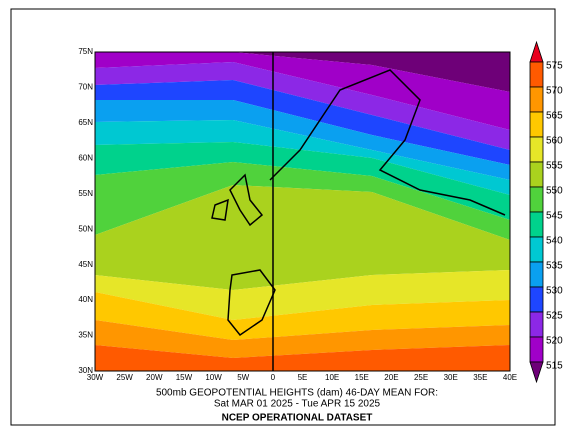 The image size is (565, 442). Describe the element at coordinates (213, 377) in the screenshot. I see `lon-label: 10W` at that location.